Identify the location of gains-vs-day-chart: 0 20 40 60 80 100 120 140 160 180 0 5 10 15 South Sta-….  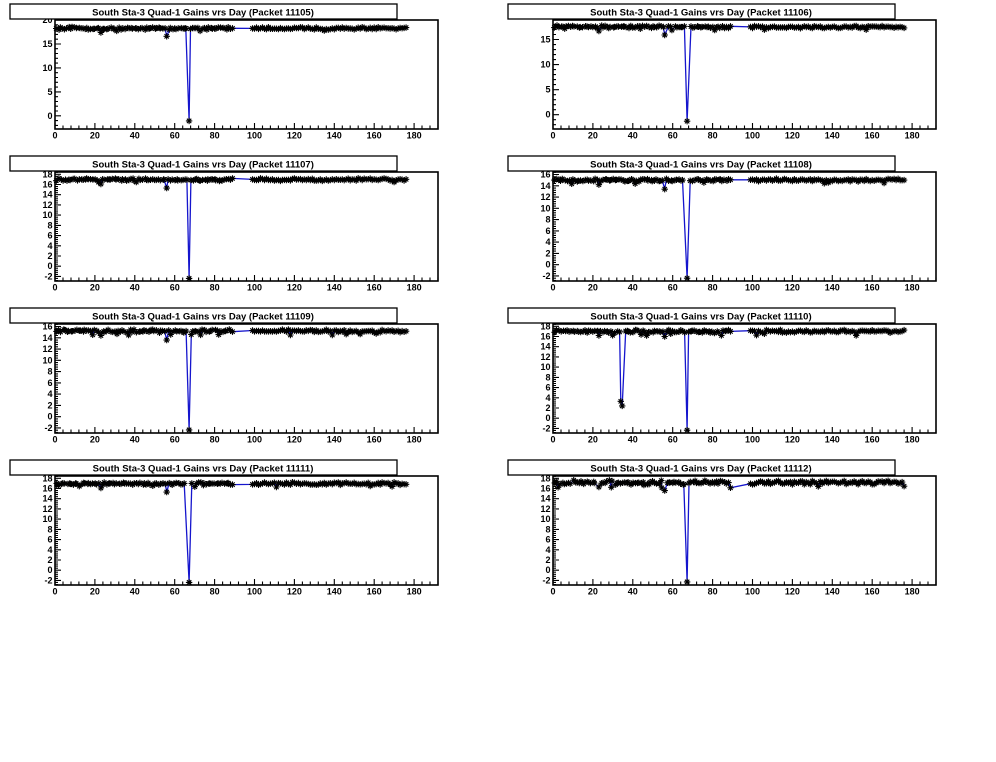
(722, 72).